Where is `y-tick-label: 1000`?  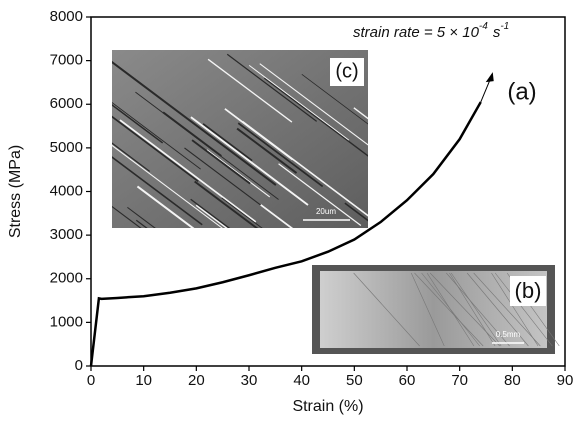
y-tick-label: 1000 is located at coordinates (66, 321).